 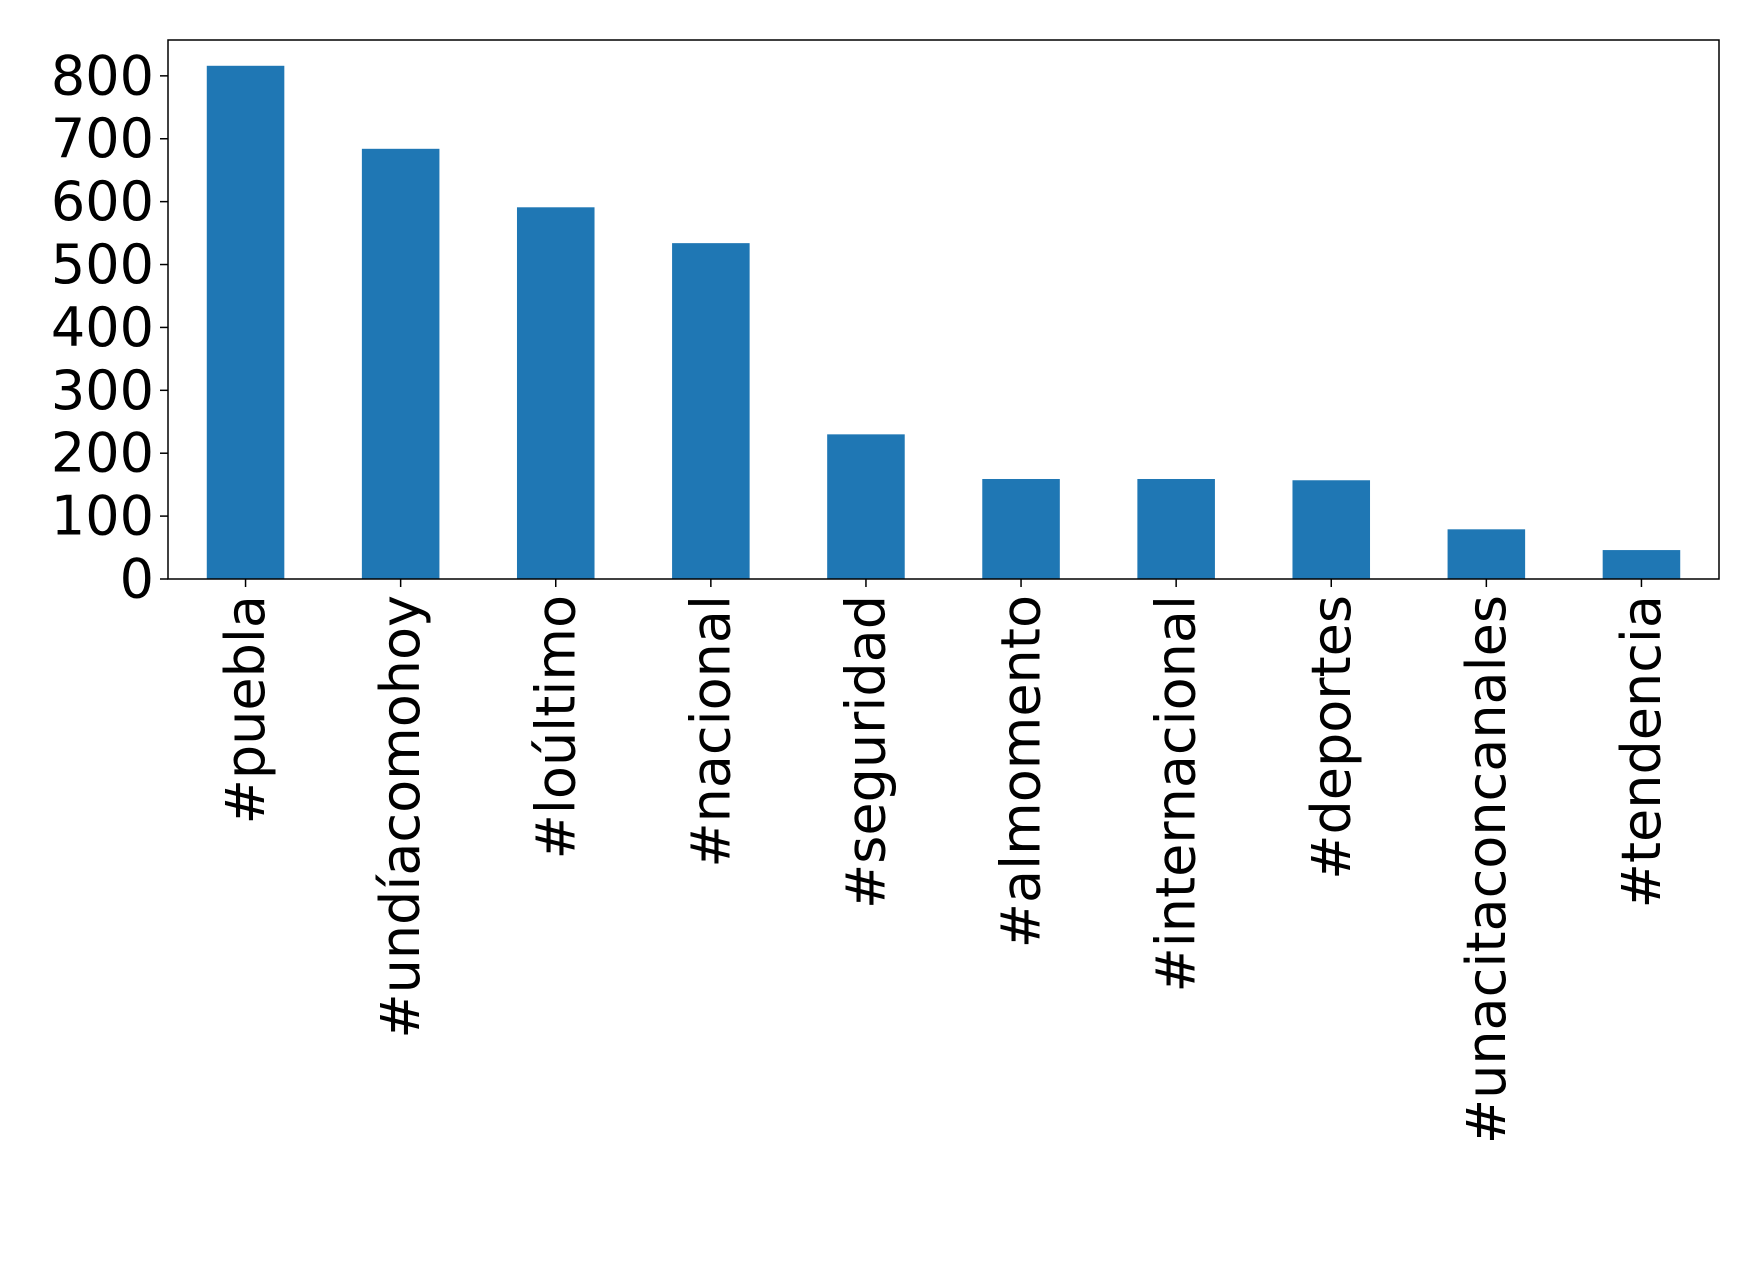 I want to click on x-tick-label: #tendencia, so click(x=1641, y=751).